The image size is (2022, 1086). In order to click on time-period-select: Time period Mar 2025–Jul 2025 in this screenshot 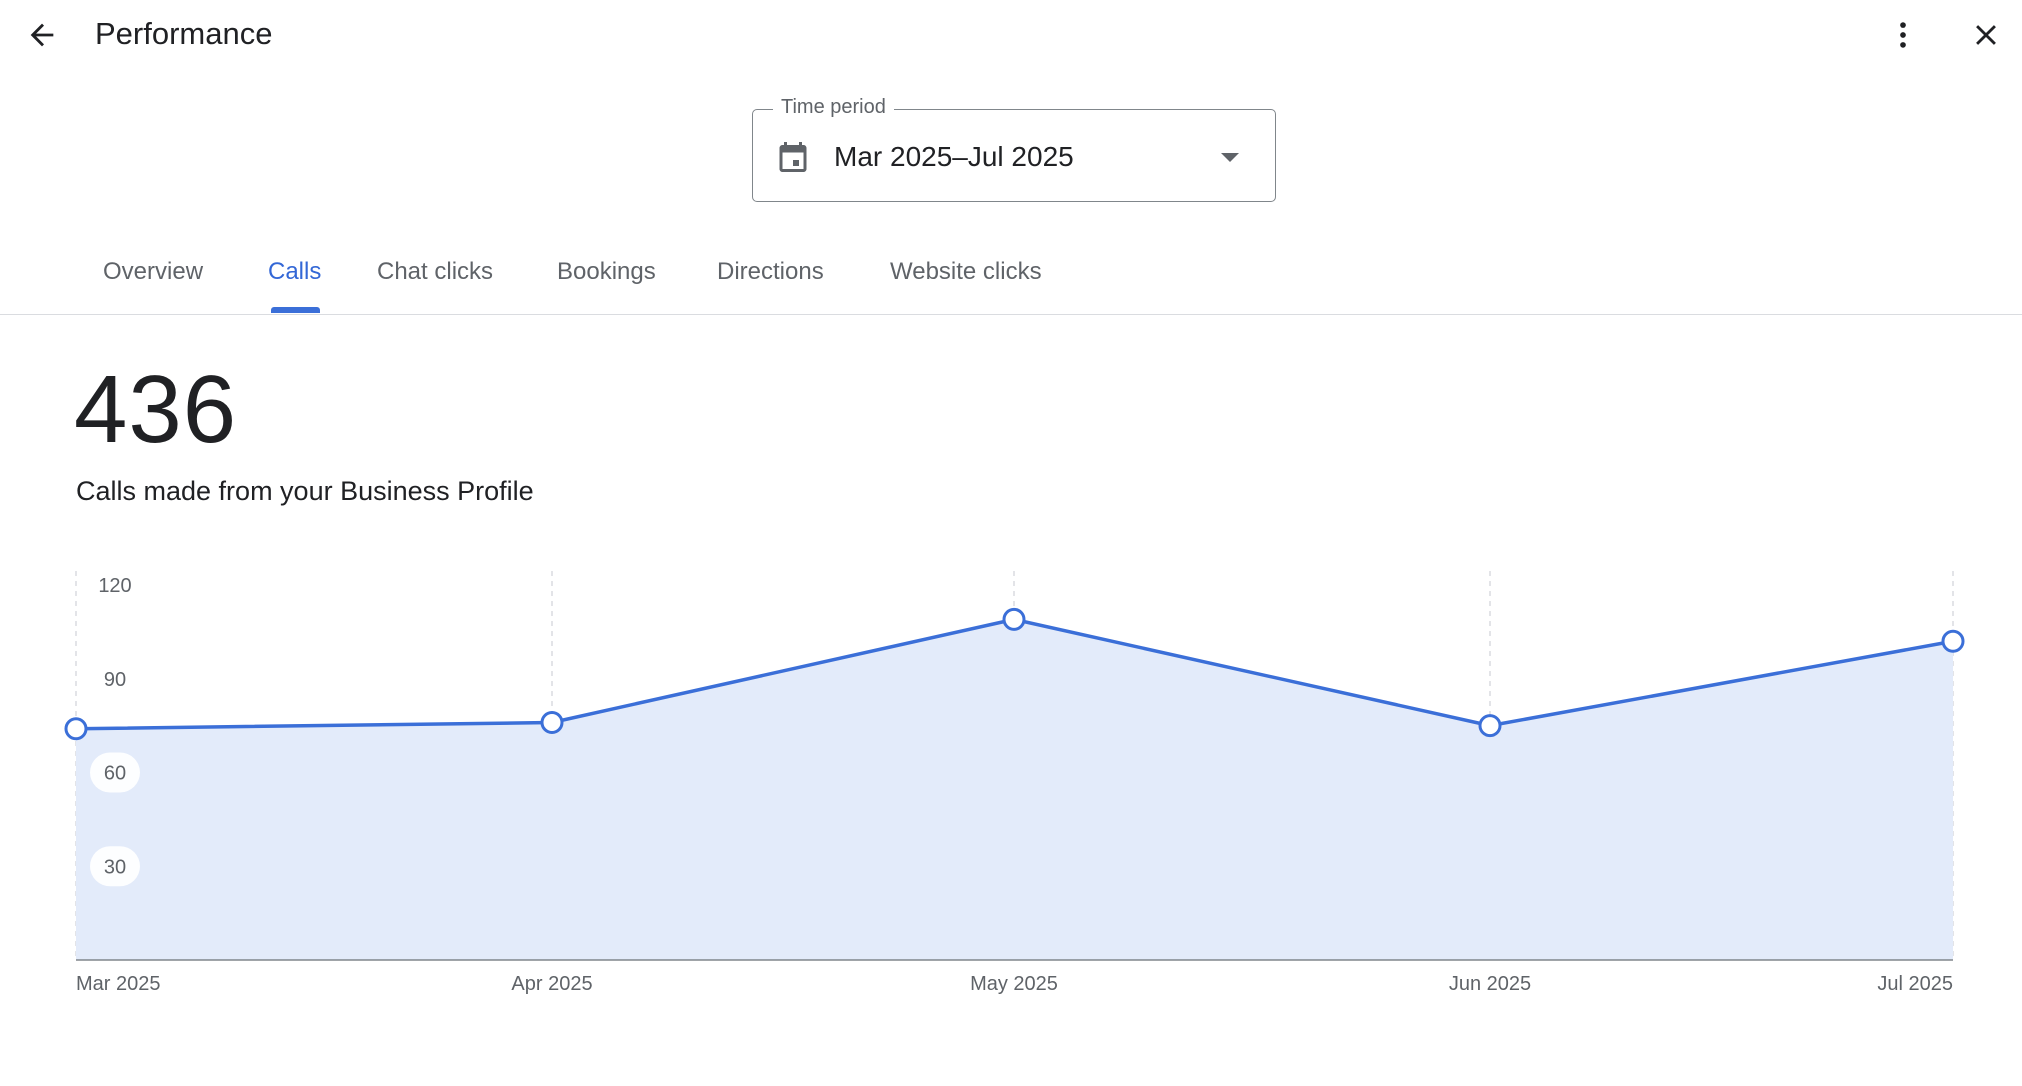, I will do `click(1014, 149)`.